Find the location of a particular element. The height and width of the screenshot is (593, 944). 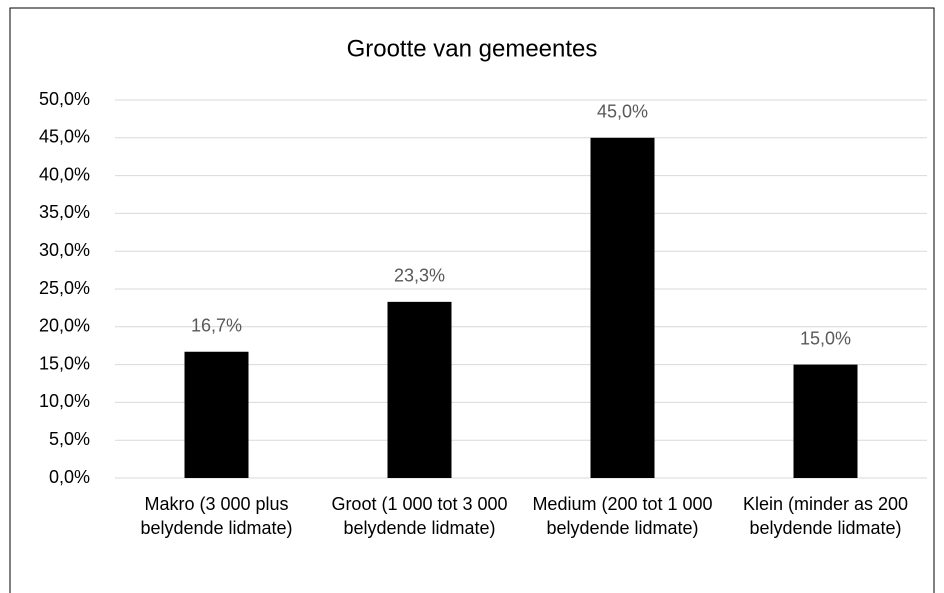

y-tick-label: 30,0% is located at coordinates (64, 250).